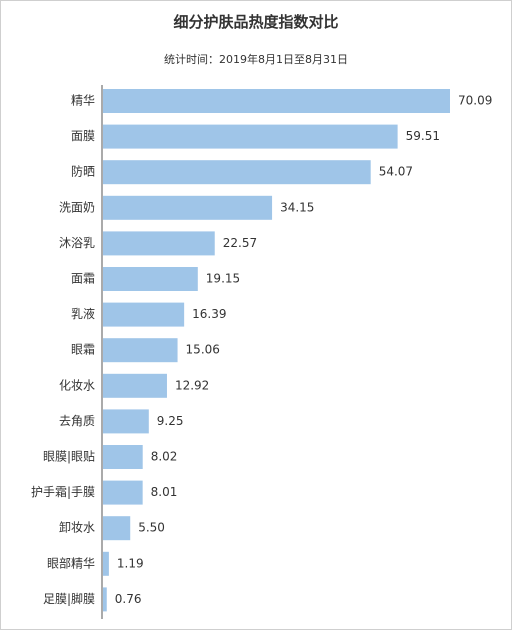 The width and height of the screenshot is (512, 630). Describe the element at coordinates (128, 599) in the screenshot. I see `value-label: 0.76` at that location.